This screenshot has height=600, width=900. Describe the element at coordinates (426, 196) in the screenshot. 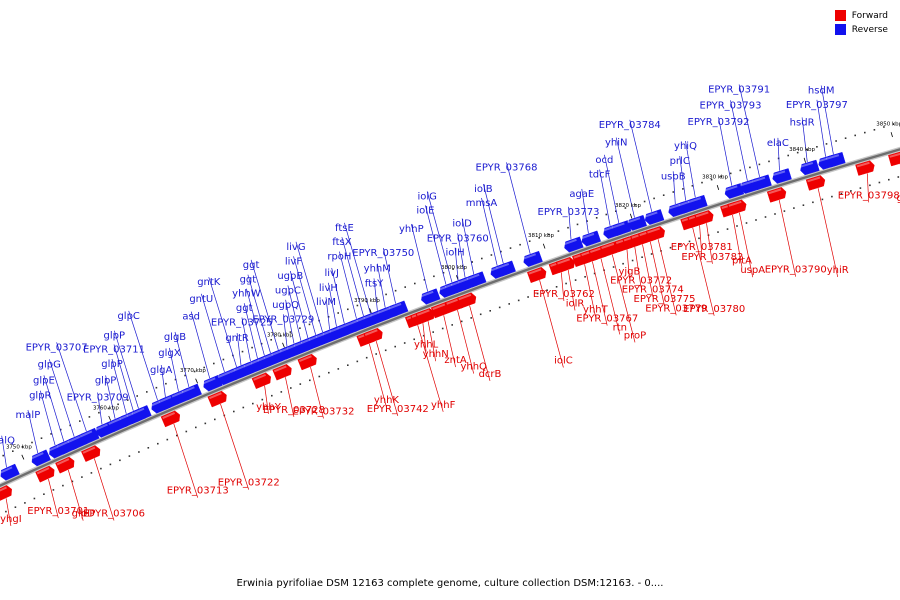

I see `gene-label-iolg: iolG` at that location.